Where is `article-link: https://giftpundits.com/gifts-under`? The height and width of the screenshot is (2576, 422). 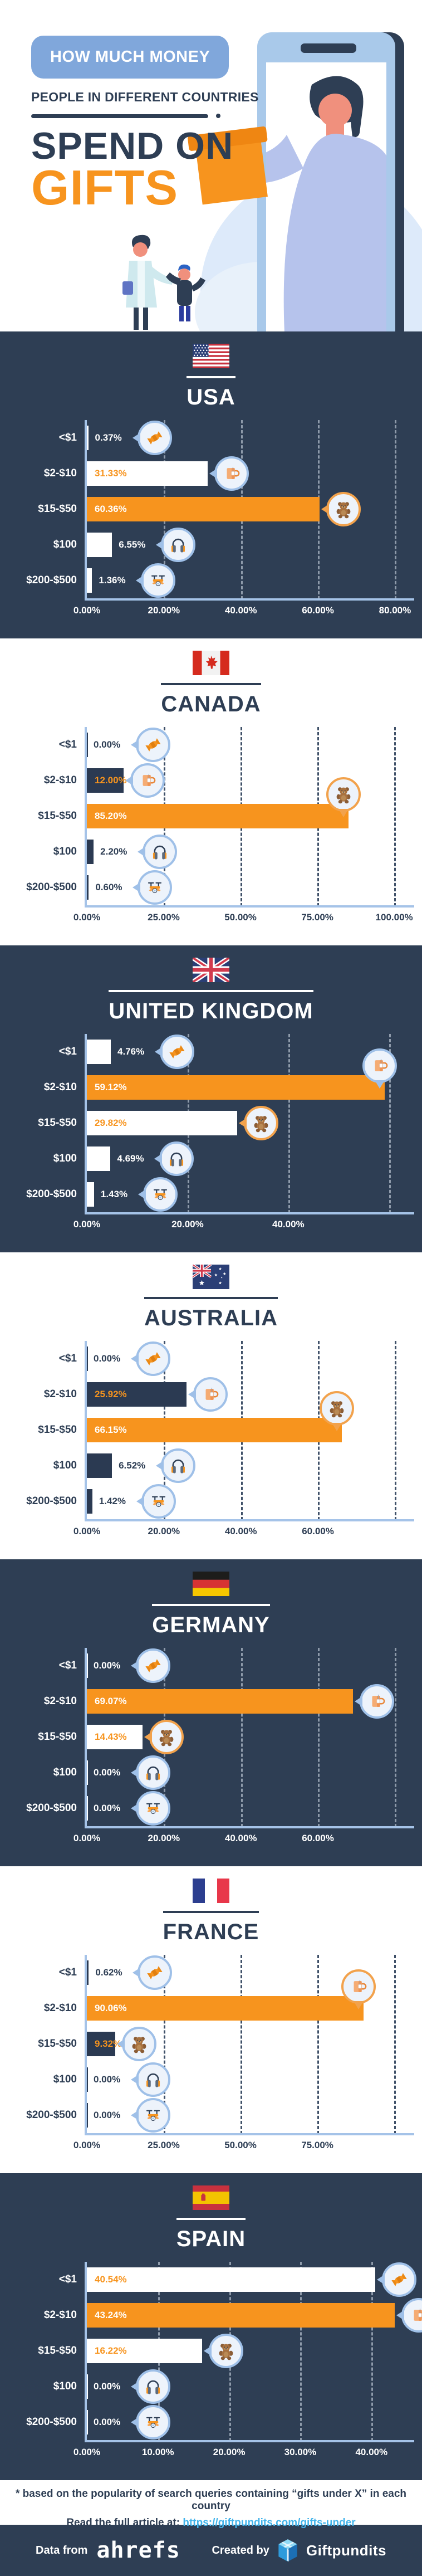 article-link: https://giftpundits.com/gifts-under is located at coordinates (269, 2523).